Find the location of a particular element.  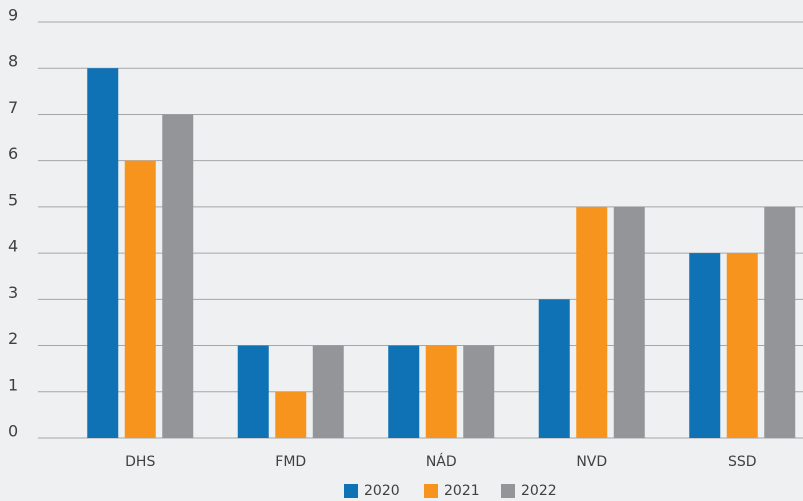

x-tick-label: SSD is located at coordinates (742, 462).